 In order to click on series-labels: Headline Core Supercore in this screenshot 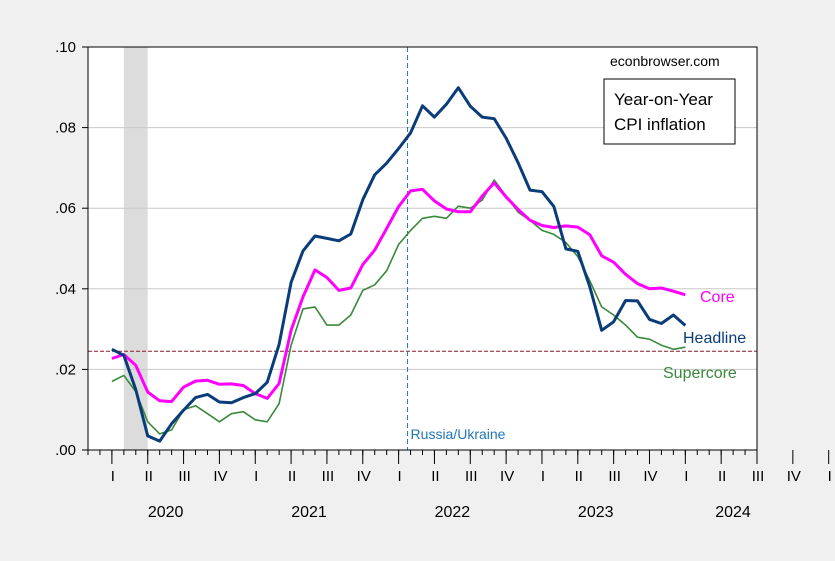, I will do `click(704, 335)`.